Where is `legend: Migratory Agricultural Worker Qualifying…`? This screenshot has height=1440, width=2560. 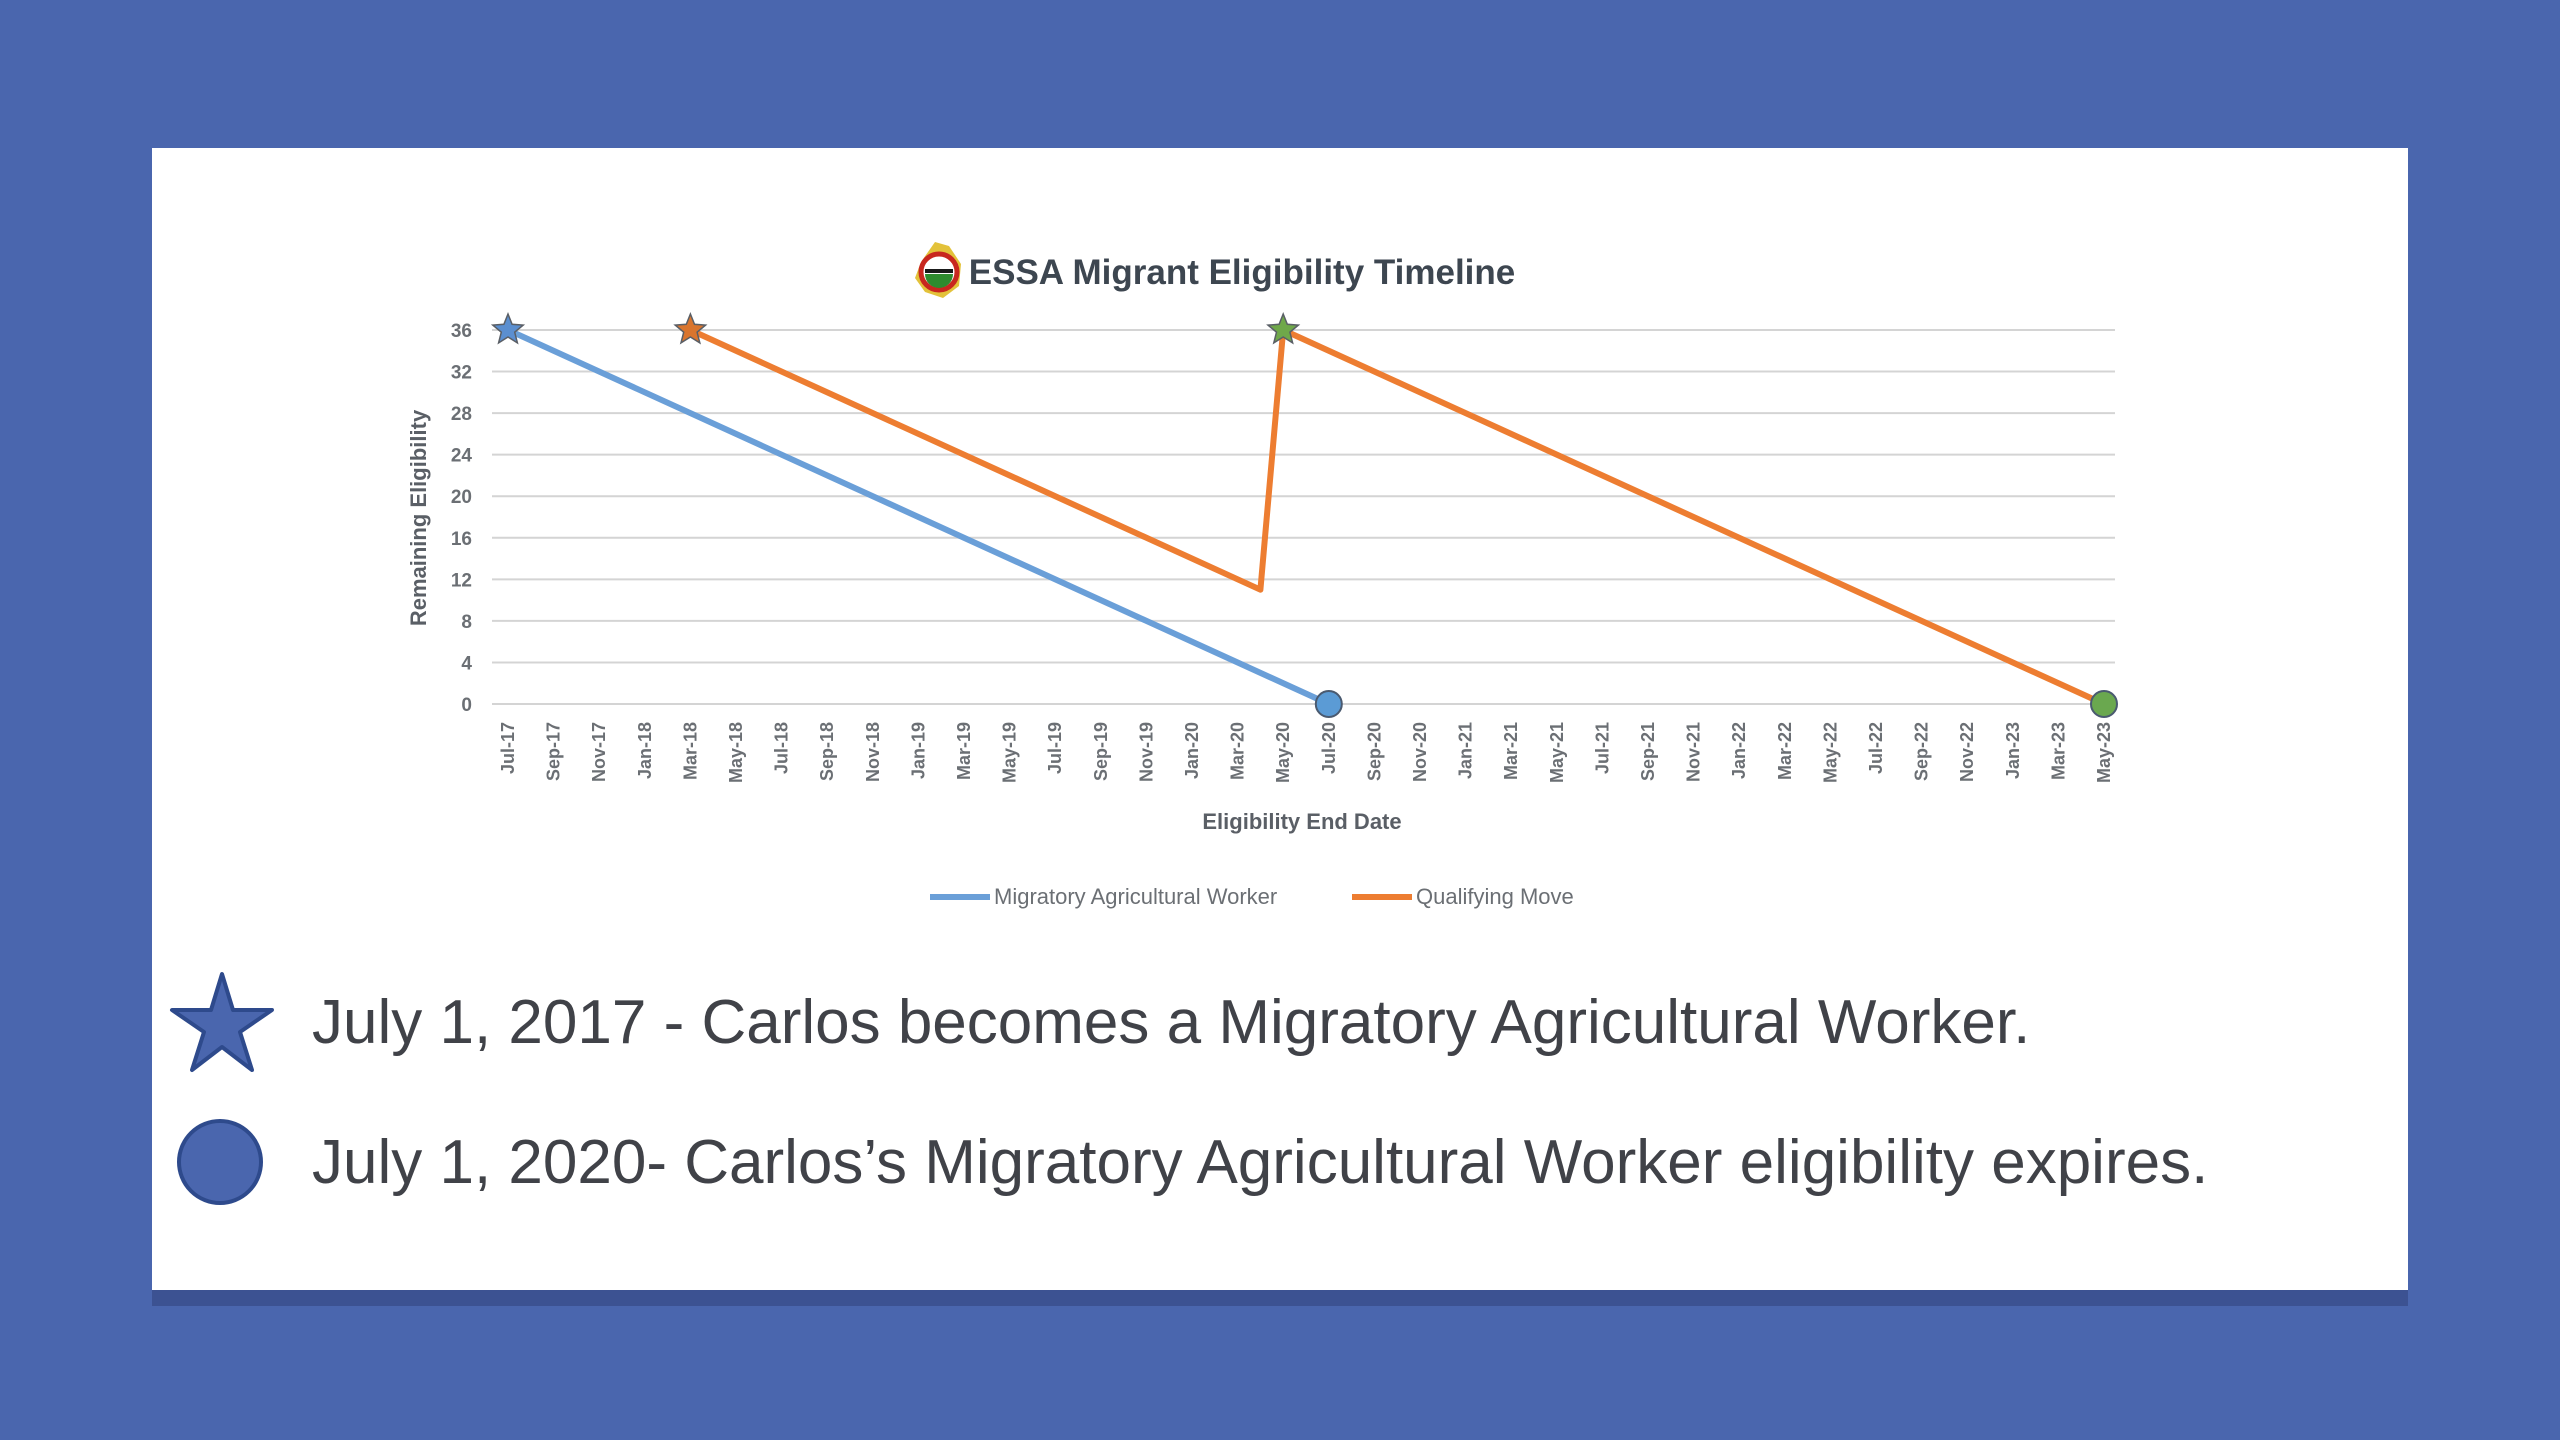
legend: Migratory Agricultural Worker Qualifying… is located at coordinates (1252, 896).